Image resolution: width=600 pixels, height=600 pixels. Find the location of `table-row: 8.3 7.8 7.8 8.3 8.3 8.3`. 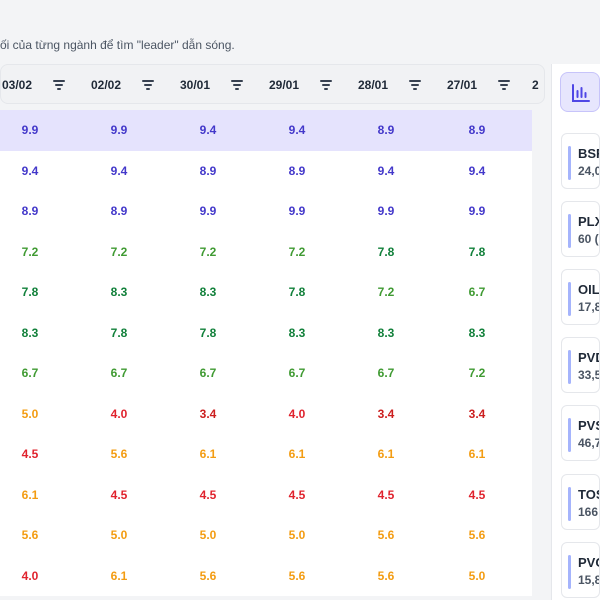

table-row: 8.3 7.8 7.8 8.3 8.3 8.3 is located at coordinates (266, 332).